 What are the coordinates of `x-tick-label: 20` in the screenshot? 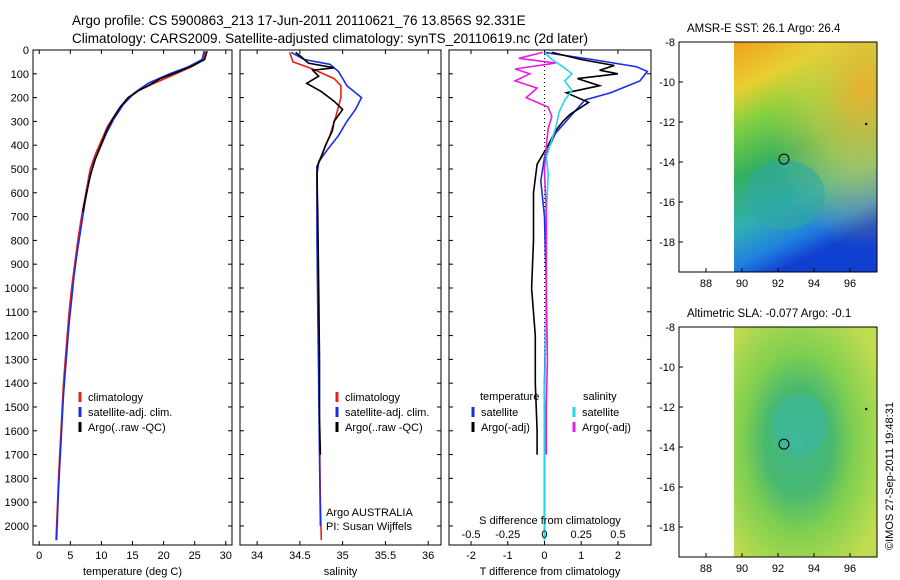 It's located at (163, 556).